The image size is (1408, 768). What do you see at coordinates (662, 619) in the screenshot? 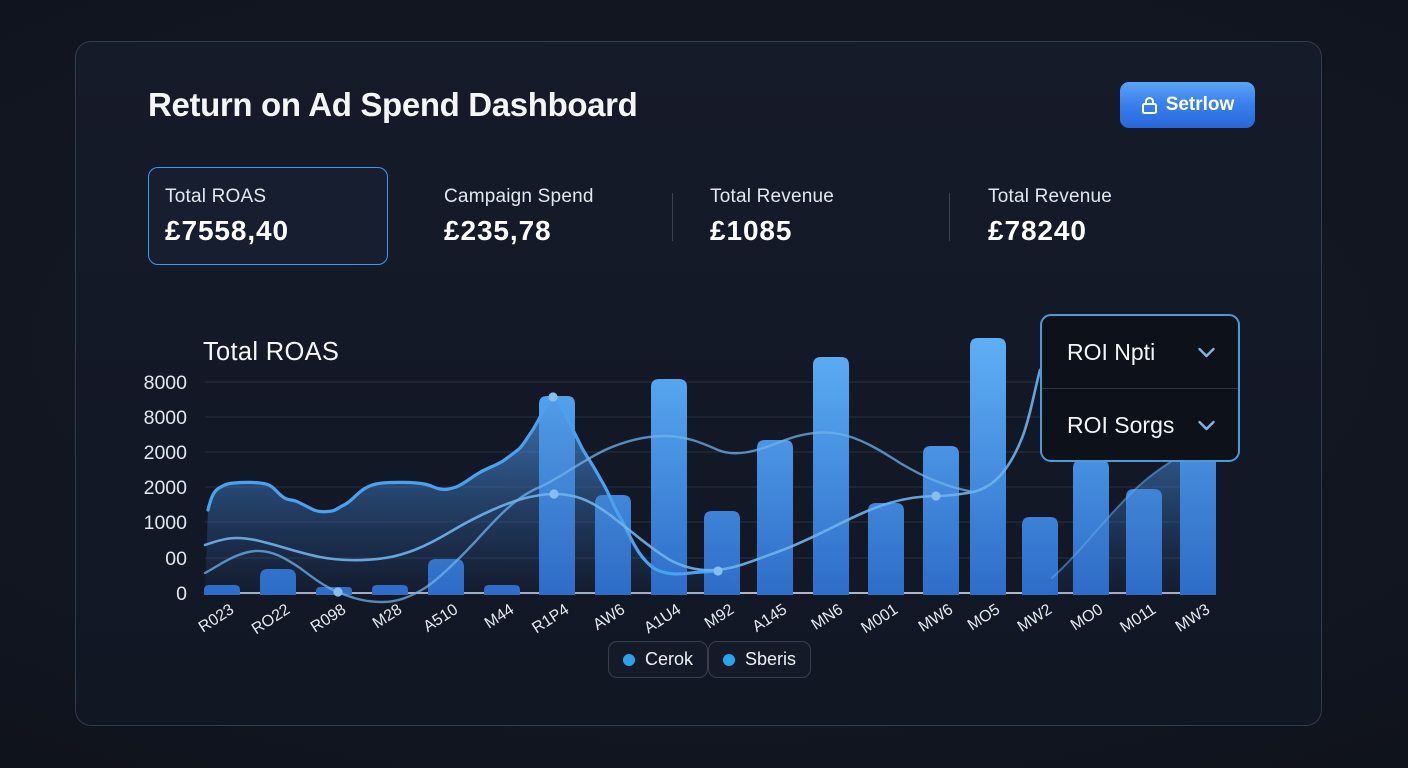
I see `svg-text: A1U4` at bounding box center [662, 619].